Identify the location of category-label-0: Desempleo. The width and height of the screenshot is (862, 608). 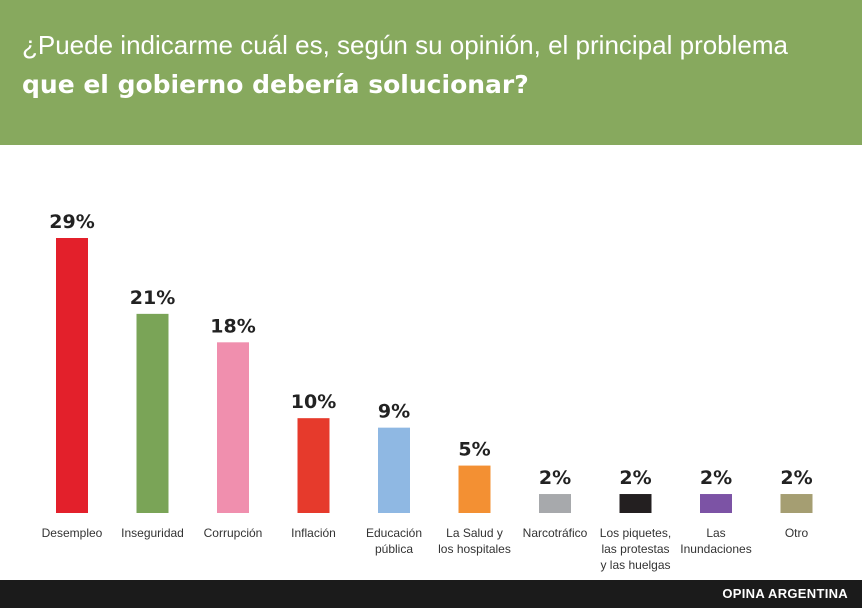
(72, 533).